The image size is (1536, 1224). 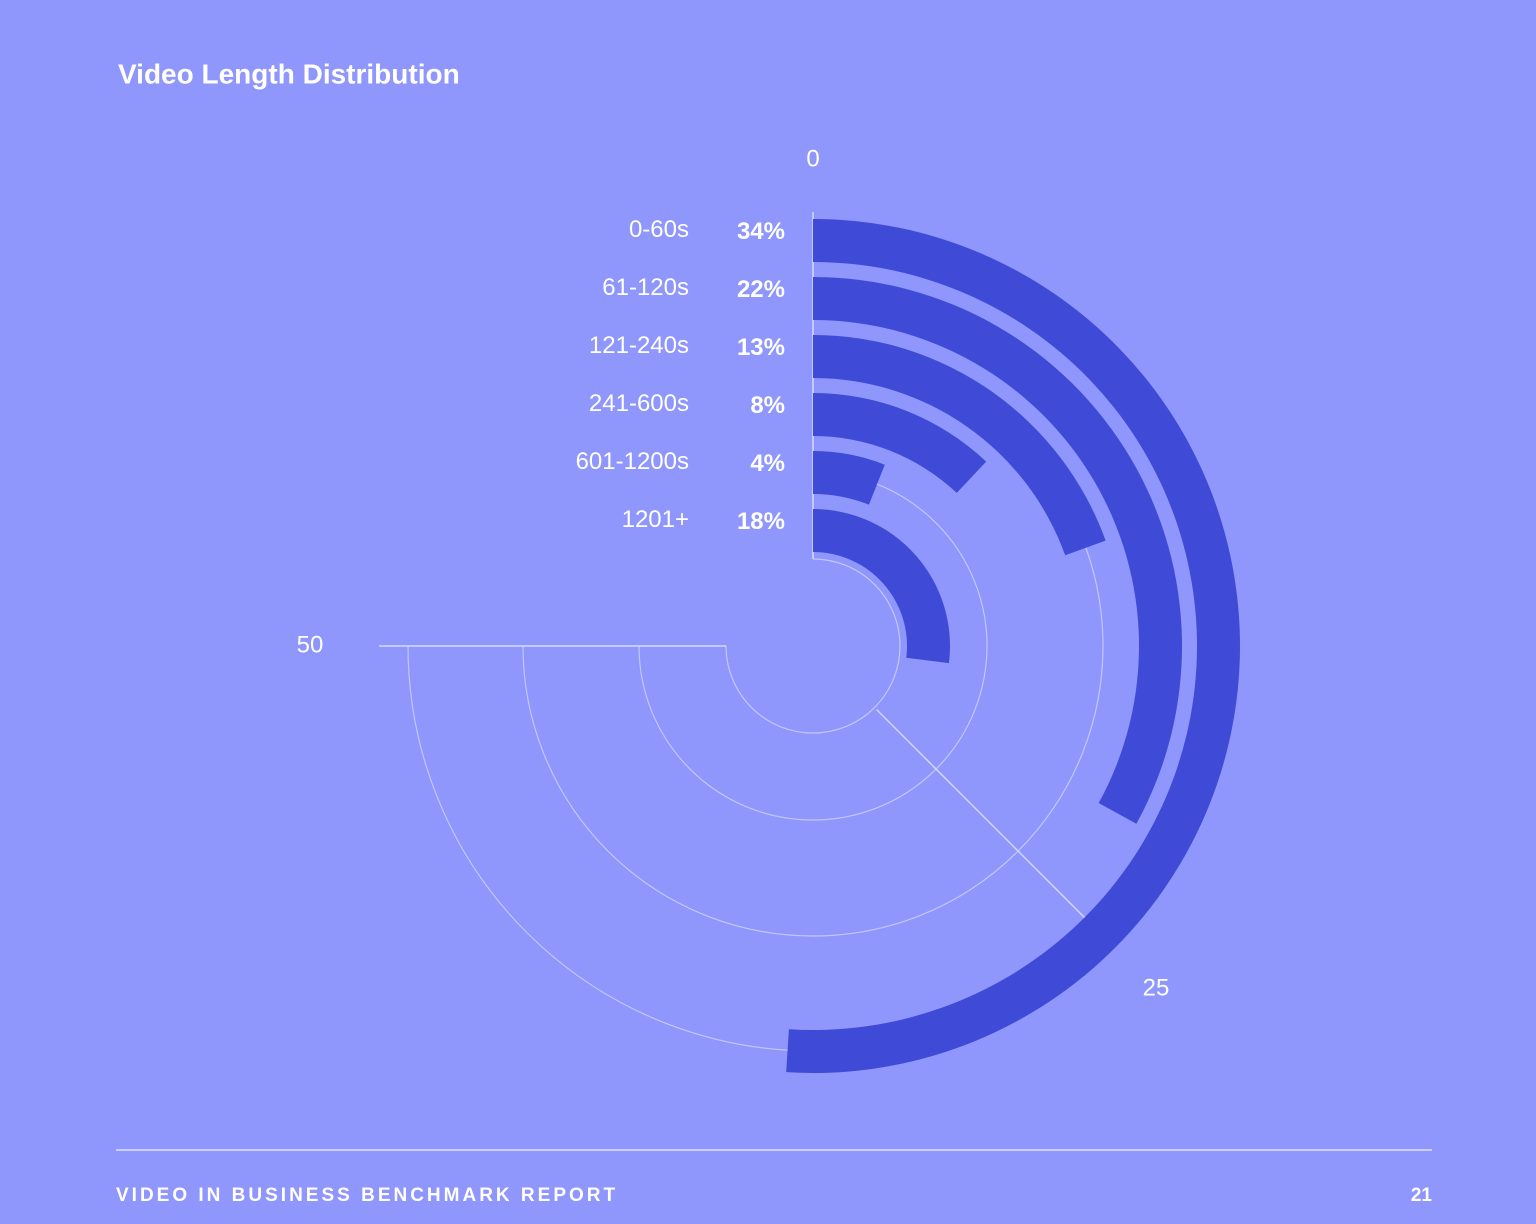 I want to click on category-label: 241-600s, so click(x=639, y=403).